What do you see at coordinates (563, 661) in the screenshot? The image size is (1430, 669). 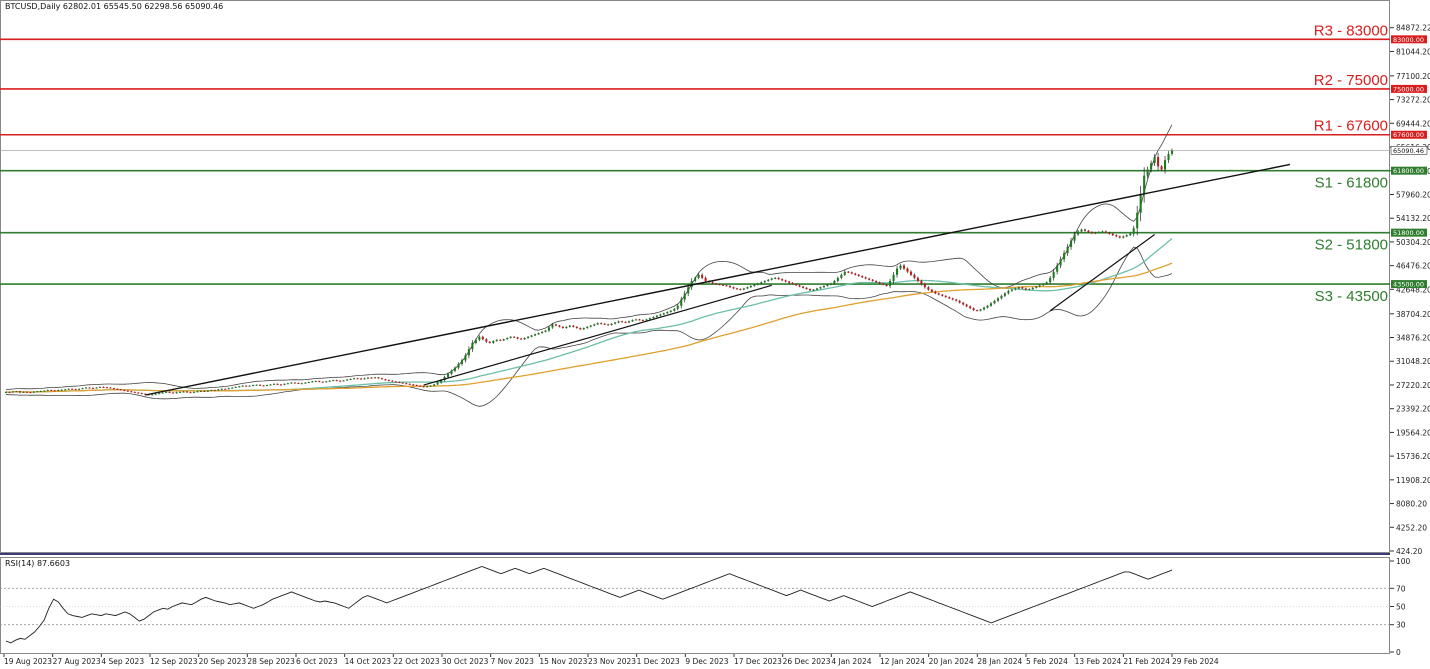 I see `x-tick-label: 15 Nov 2023` at bounding box center [563, 661].